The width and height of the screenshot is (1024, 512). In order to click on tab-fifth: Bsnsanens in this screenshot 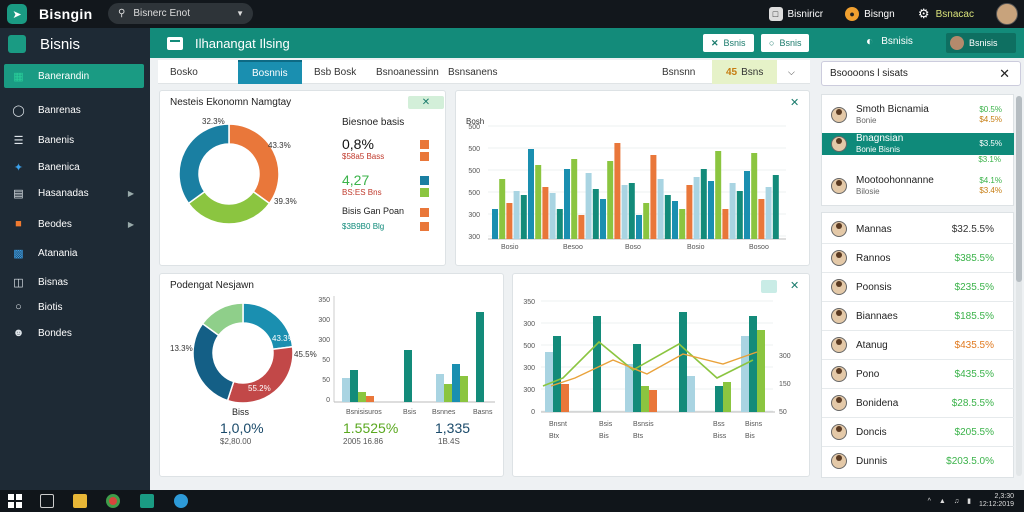, I will do `click(473, 72)`.